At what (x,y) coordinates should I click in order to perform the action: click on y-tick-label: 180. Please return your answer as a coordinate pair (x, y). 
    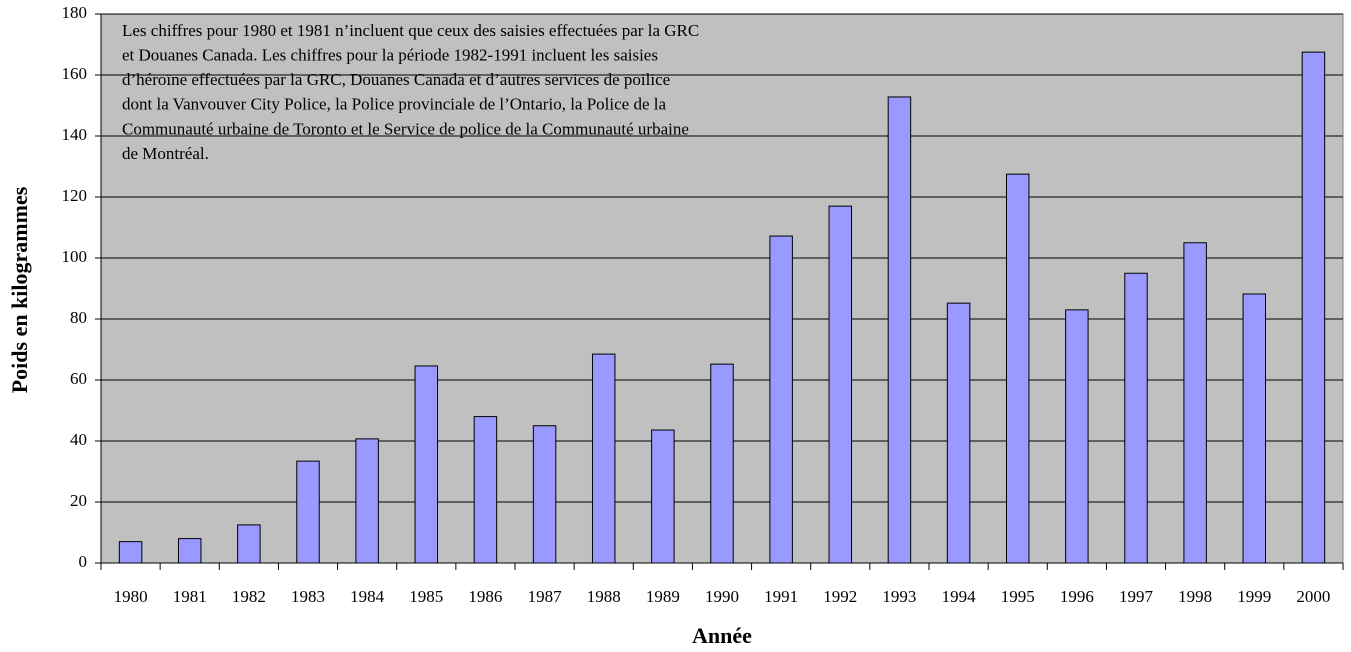
    Looking at the image, I should click on (75, 12).